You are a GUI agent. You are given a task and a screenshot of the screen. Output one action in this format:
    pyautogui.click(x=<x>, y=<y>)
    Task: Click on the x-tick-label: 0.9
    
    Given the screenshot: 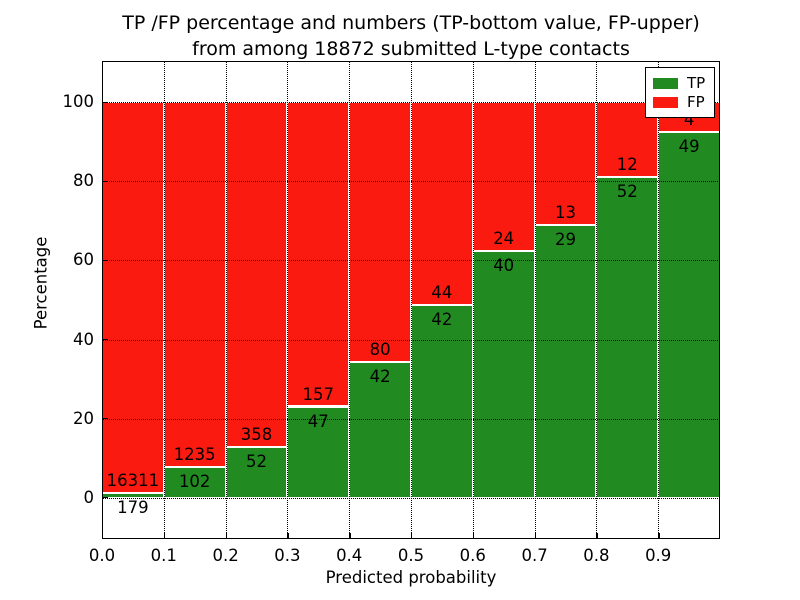 What is the action you would take?
    pyautogui.click(x=658, y=555)
    